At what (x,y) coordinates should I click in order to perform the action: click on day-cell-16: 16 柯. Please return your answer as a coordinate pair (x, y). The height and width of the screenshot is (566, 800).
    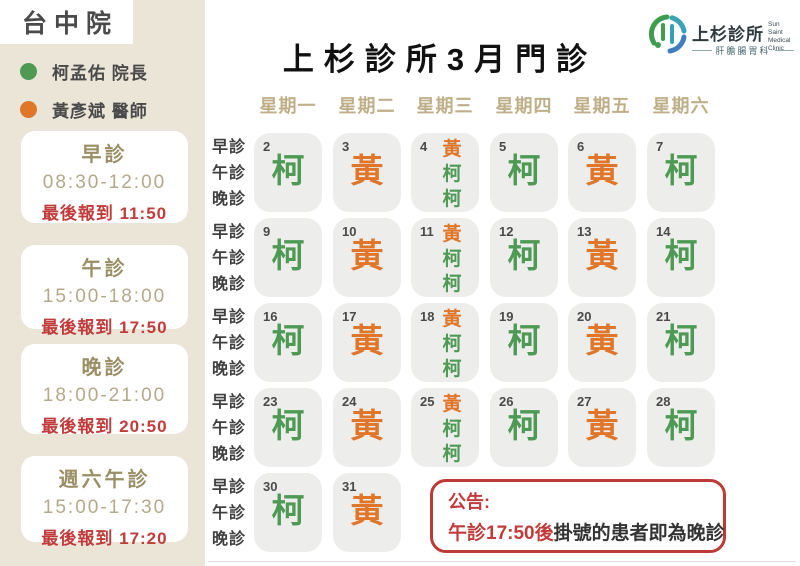
    Looking at the image, I should click on (288, 342).